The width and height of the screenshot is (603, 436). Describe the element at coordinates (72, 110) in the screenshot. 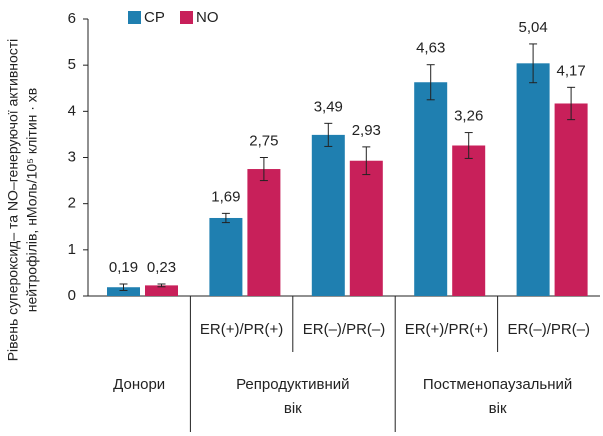

I see `y-tick-label: 4` at that location.